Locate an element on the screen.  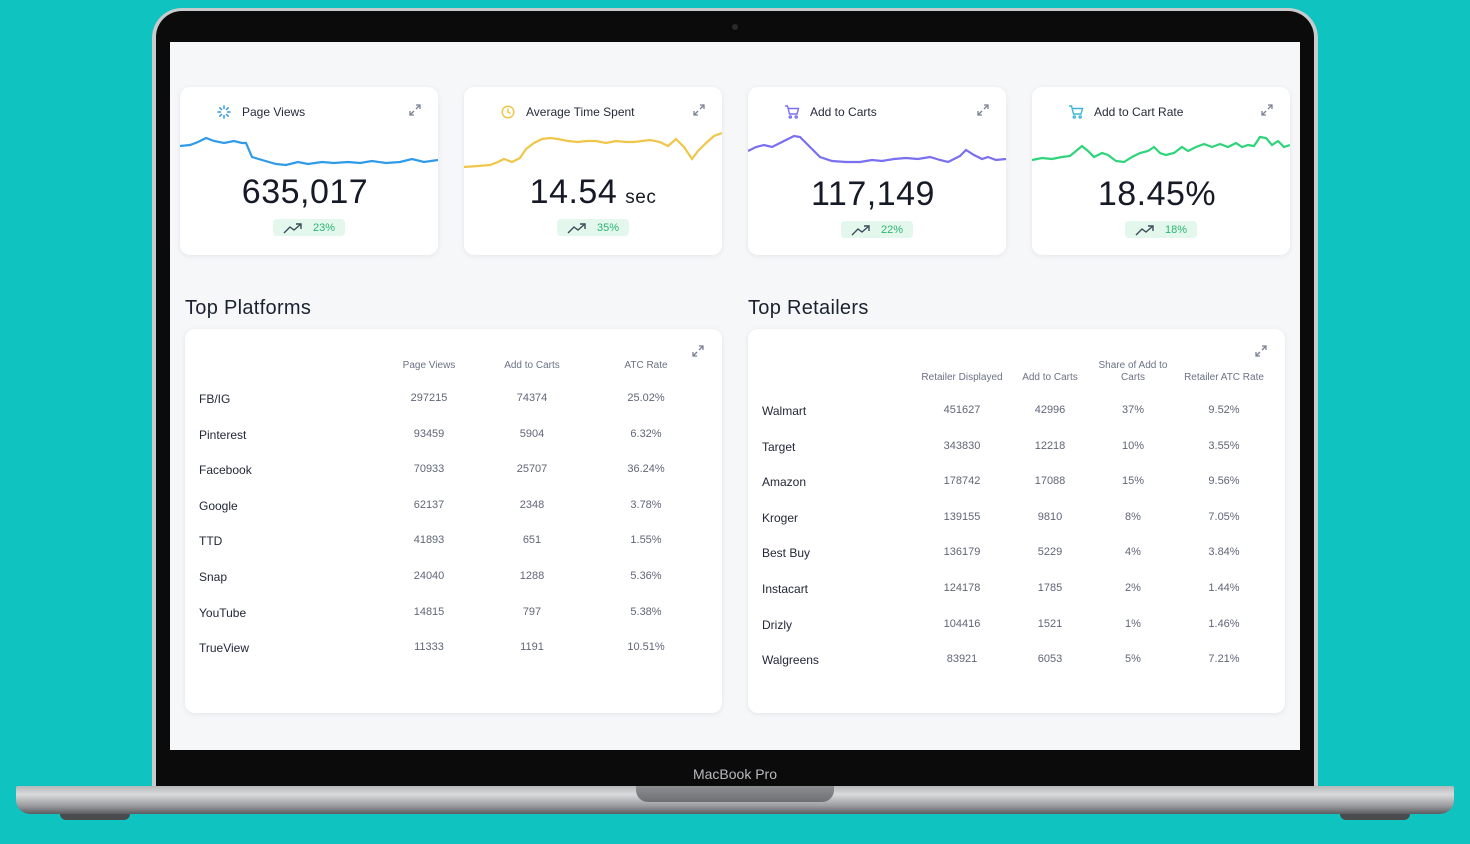
change-badge: 22% is located at coordinates (877, 229).